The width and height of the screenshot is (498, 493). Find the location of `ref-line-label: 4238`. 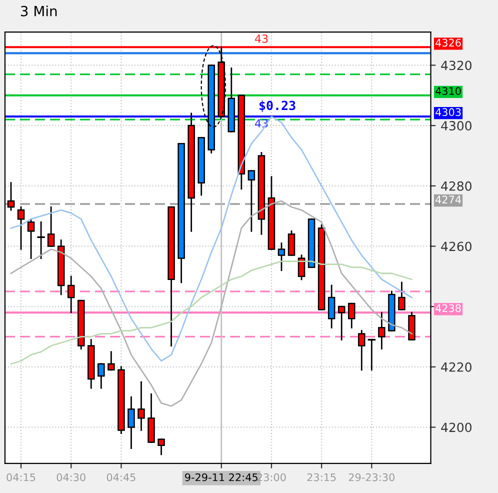

ref-line-label: 4238 is located at coordinates (448, 308).